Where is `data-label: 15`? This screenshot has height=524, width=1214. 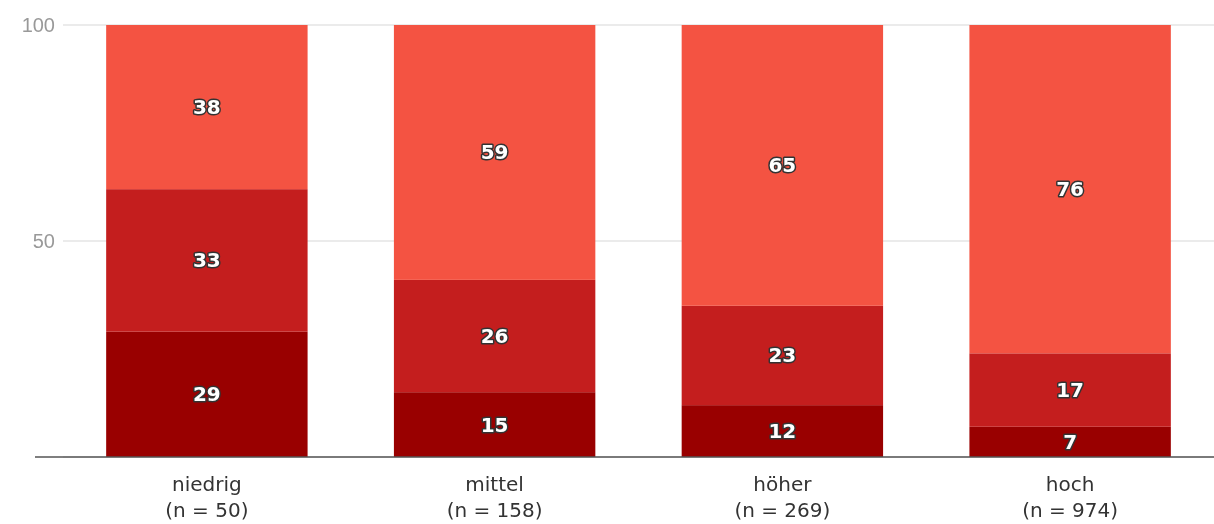
data-label: 15 is located at coordinates (494, 424).